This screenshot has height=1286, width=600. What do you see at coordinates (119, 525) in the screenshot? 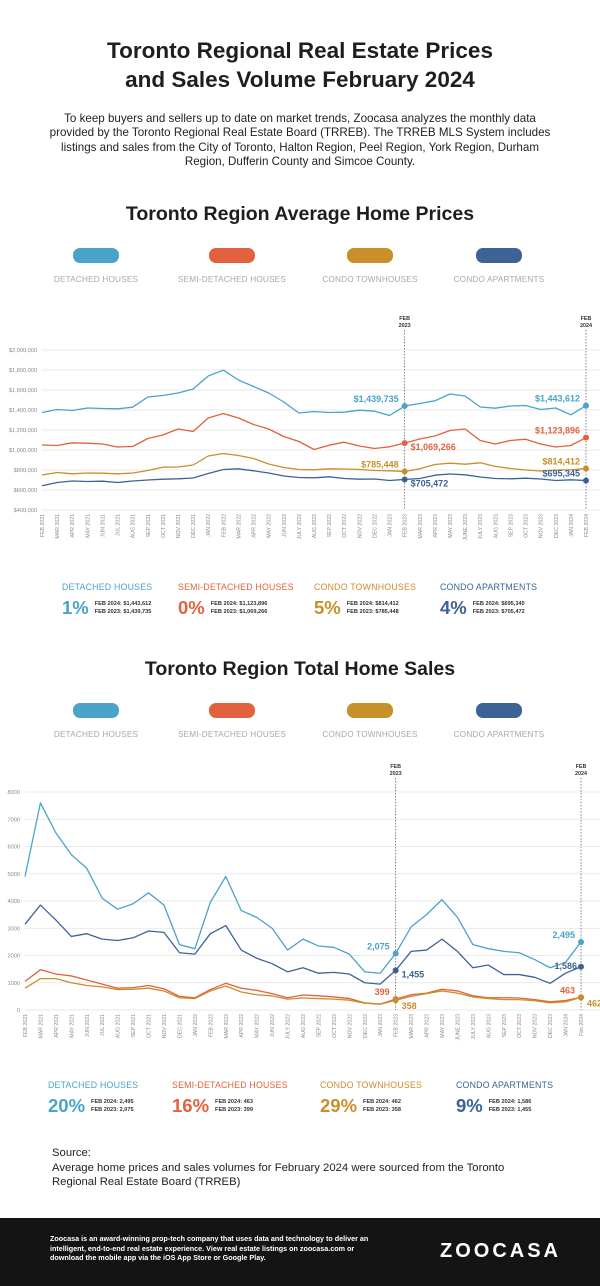
I see `x-tick-label: JUL 2021` at bounding box center [119, 525].